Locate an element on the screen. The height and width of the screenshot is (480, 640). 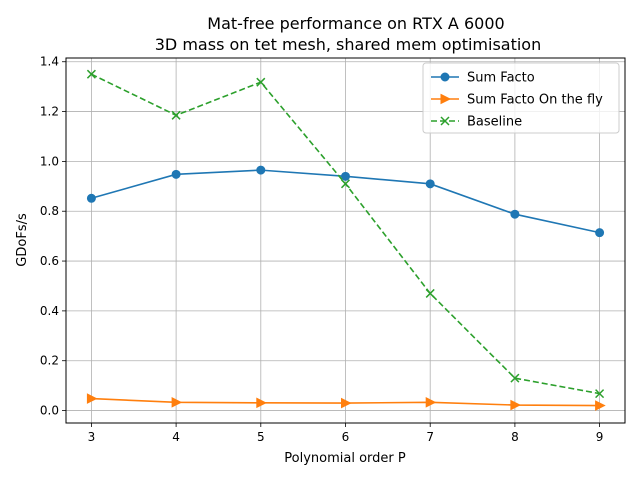
y-axis-label: GDoFs/s is located at coordinates (22, 240).